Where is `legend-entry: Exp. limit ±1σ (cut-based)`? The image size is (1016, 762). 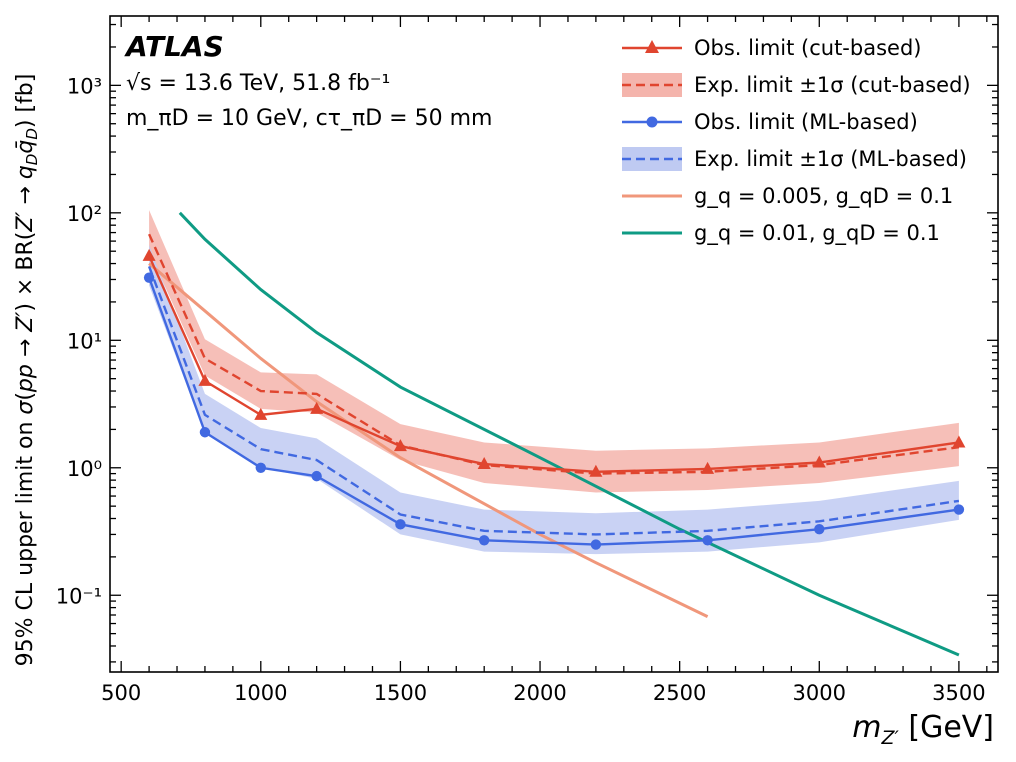
legend-entry: Exp. limit ±1σ (cut-based) is located at coordinates (796, 85).